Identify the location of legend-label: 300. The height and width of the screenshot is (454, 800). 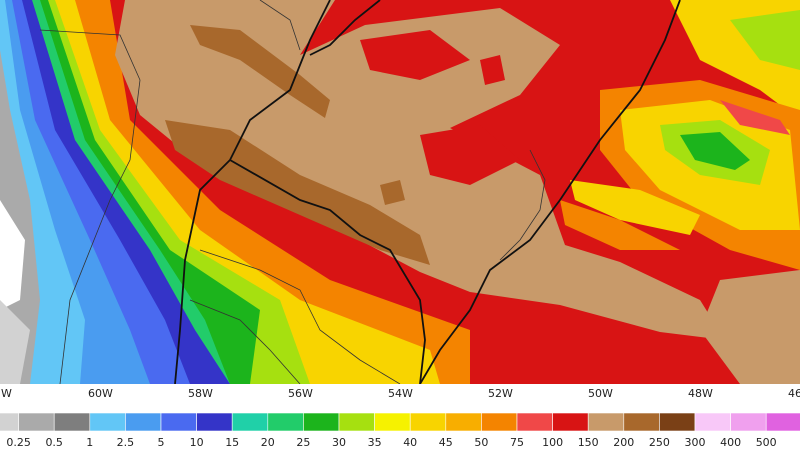
(695, 442).